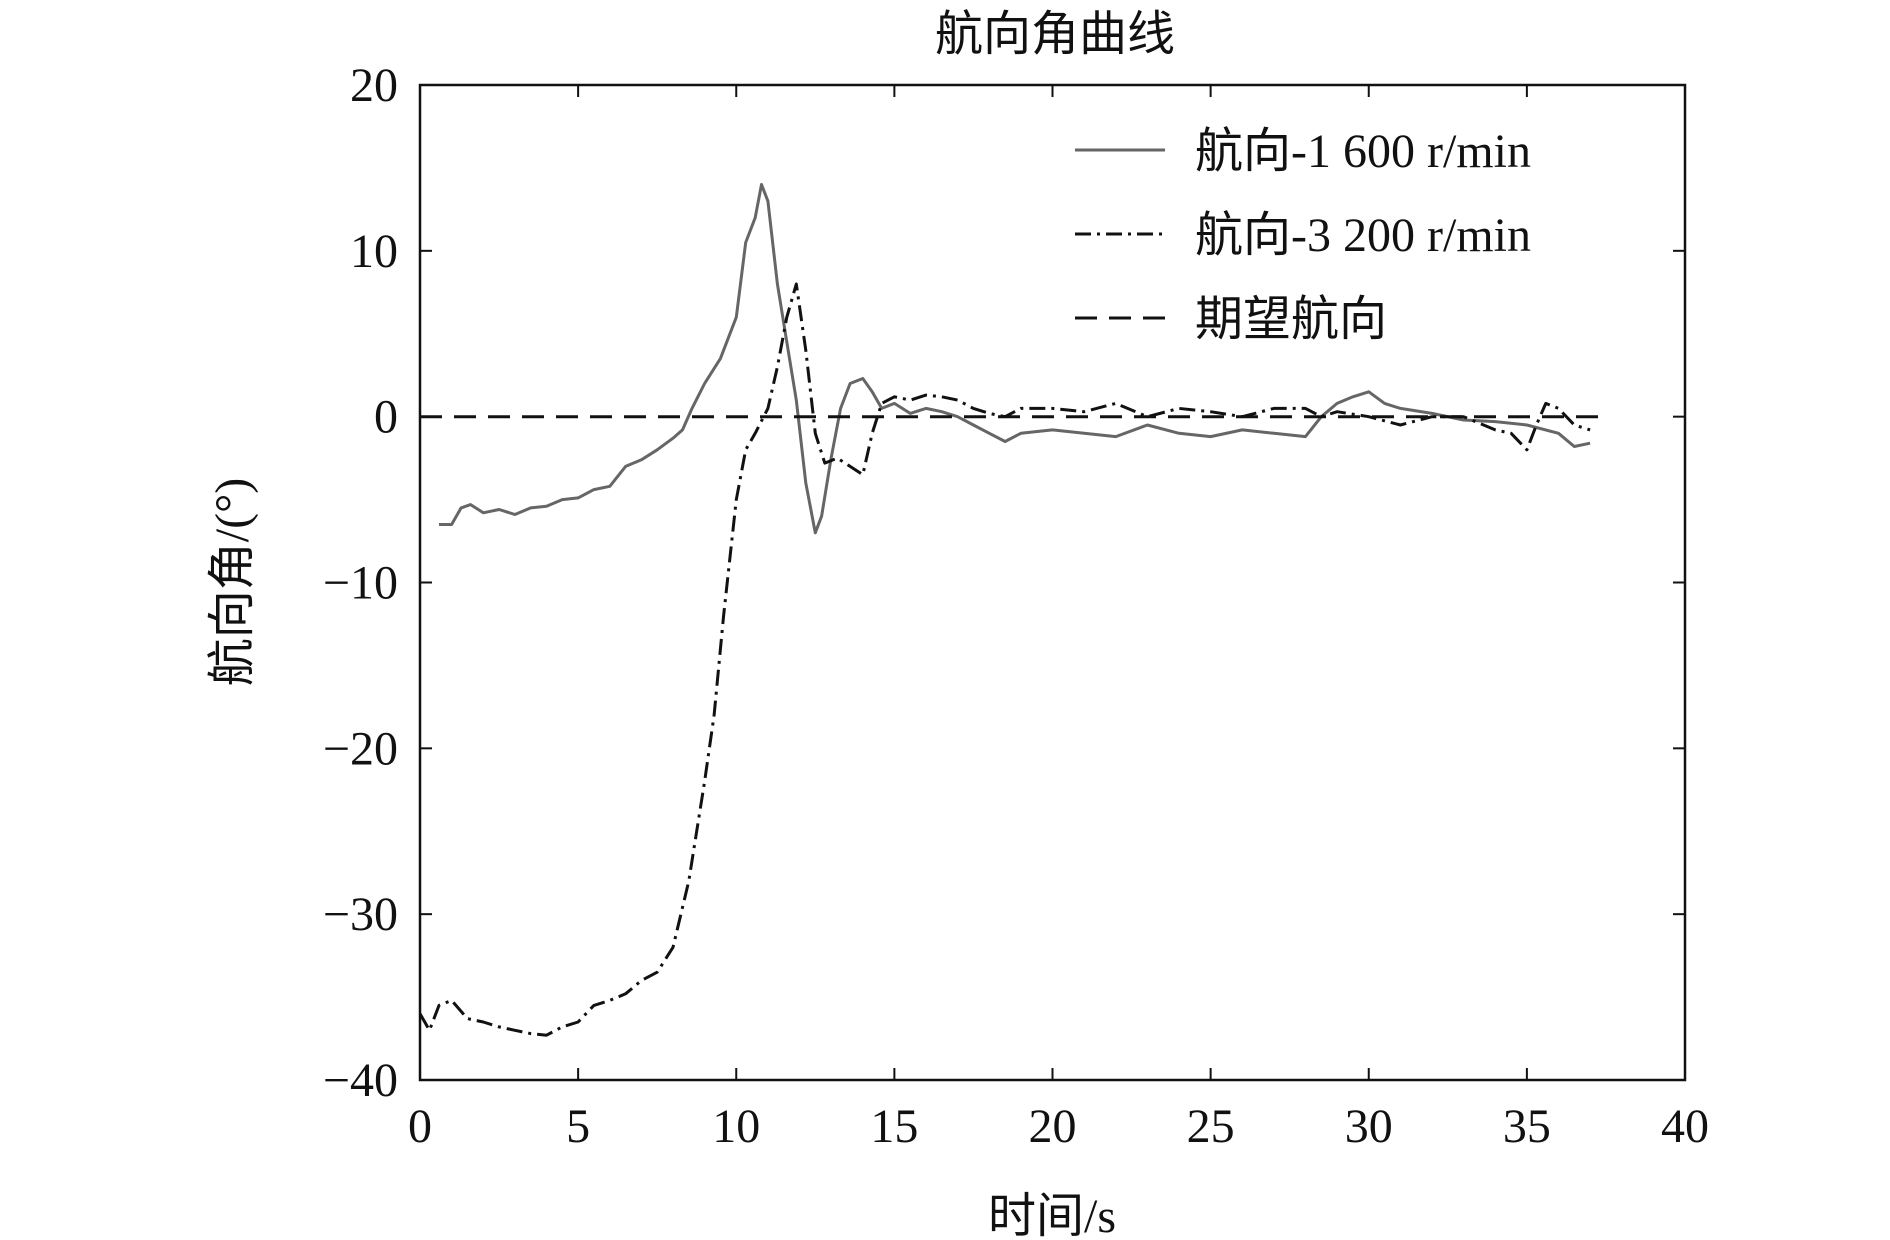  I want to click on x-tick-label: 35, so click(1527, 1126).